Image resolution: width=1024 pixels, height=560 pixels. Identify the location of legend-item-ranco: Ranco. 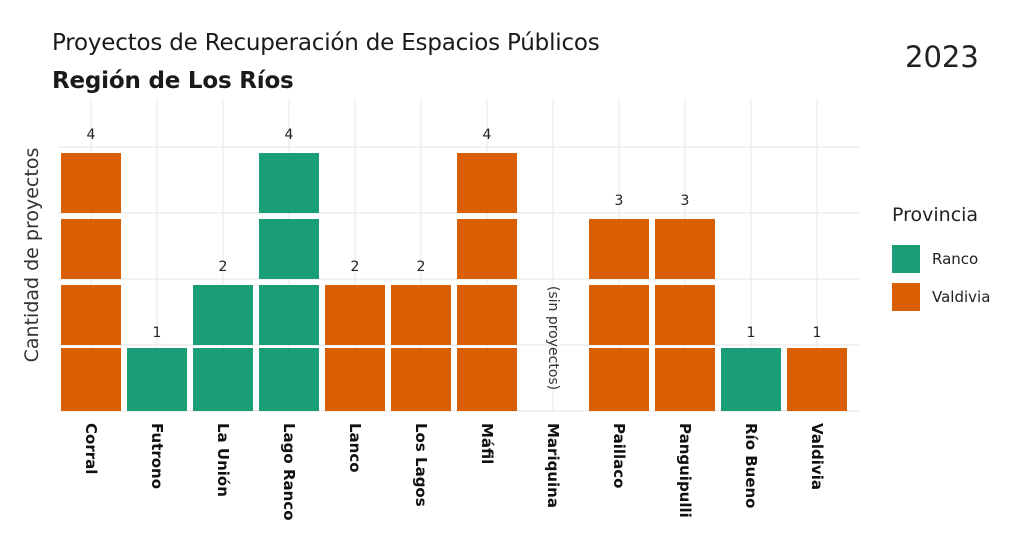
(941, 259).